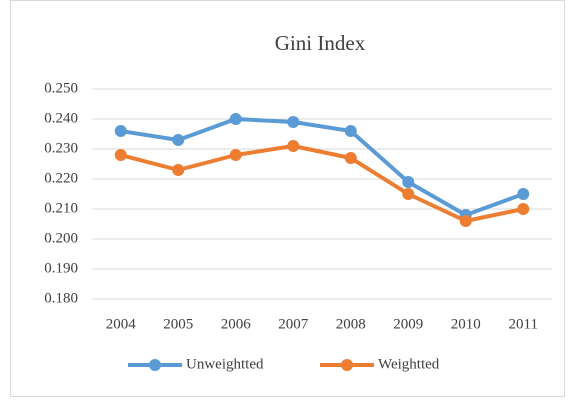 This screenshot has height=401, width=569. Describe the element at coordinates (225, 364) in the screenshot. I see `legend-label: Unweightted` at that location.